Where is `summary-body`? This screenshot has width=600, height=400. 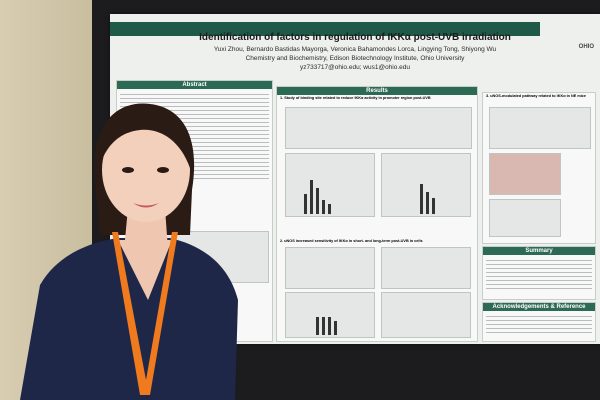 summary-body is located at coordinates (539, 274).